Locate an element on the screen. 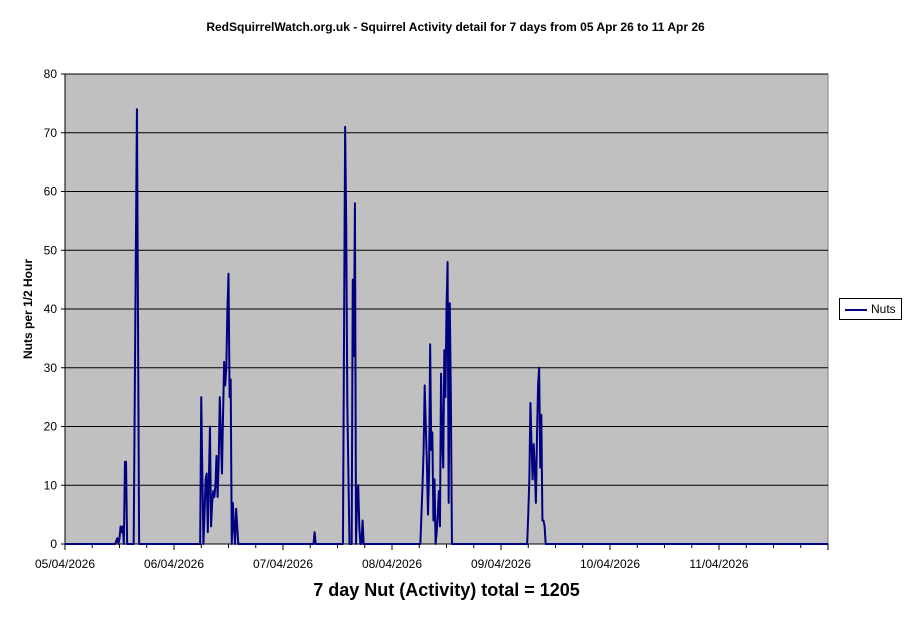  y-tick-label: 40 is located at coordinates (51, 309).